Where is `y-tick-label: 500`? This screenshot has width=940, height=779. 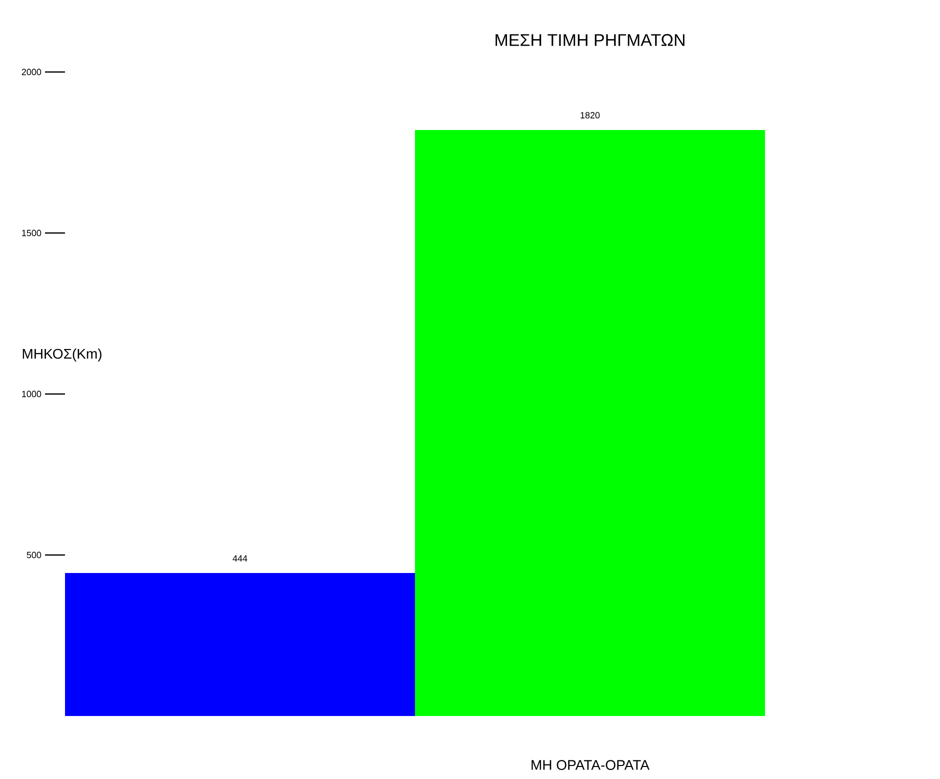
y-tick-label: 500 is located at coordinates (34, 555).